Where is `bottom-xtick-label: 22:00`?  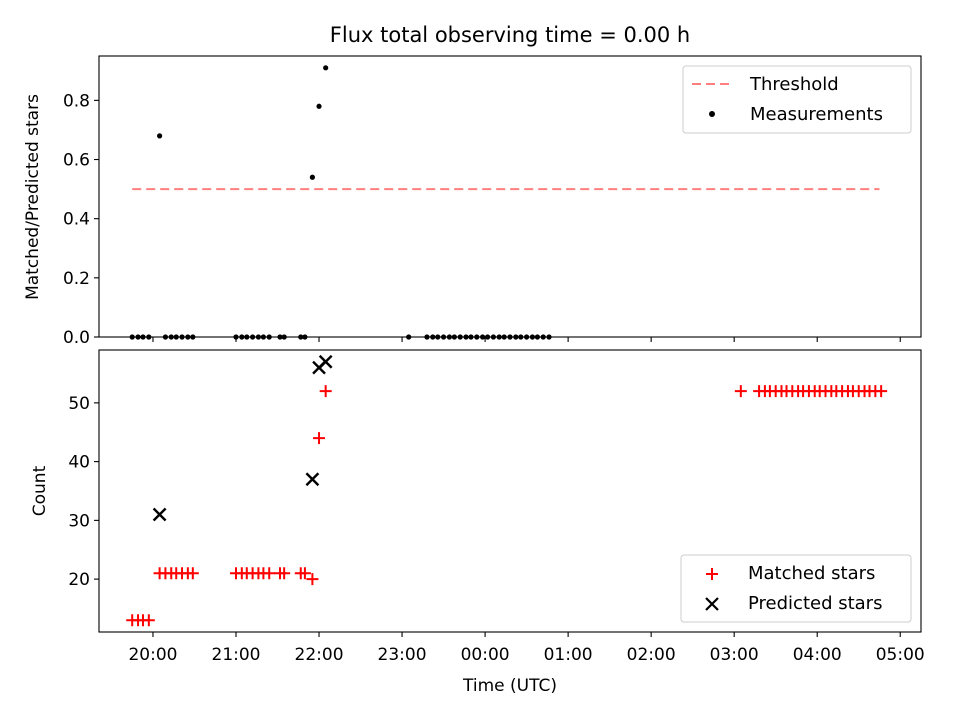 bottom-xtick-label: 22:00 is located at coordinates (319, 655).